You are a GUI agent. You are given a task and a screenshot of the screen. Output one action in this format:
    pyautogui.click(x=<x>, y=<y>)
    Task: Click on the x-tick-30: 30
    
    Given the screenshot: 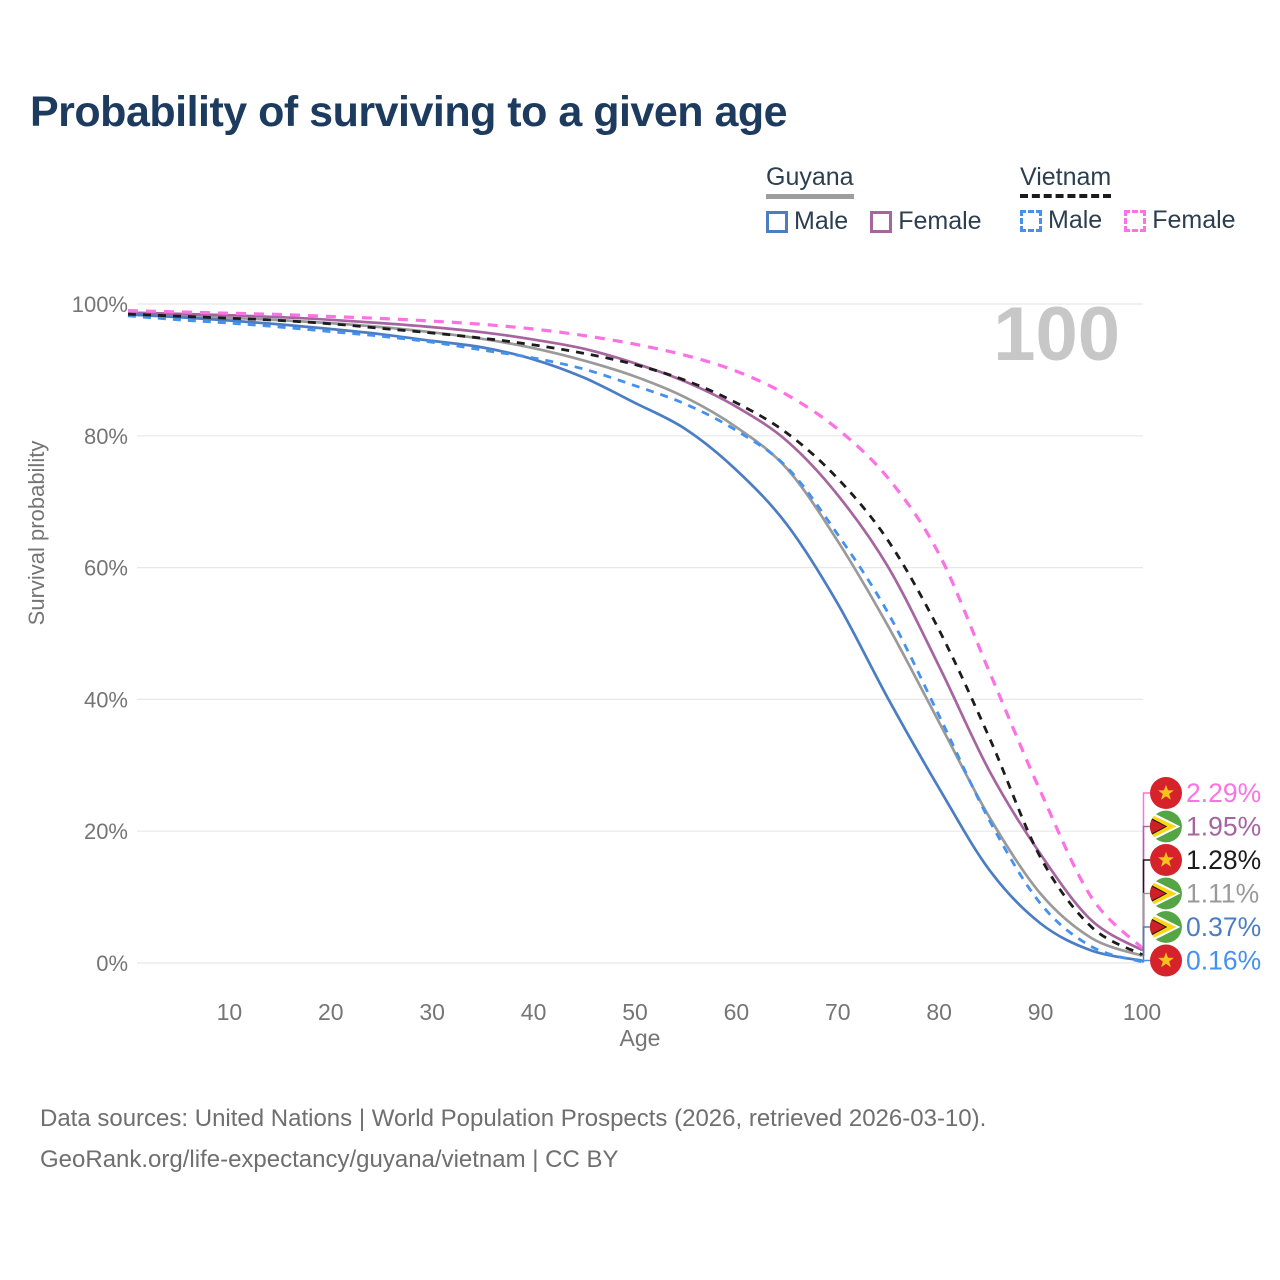 What is the action you would take?
    pyautogui.click(x=432, y=1012)
    